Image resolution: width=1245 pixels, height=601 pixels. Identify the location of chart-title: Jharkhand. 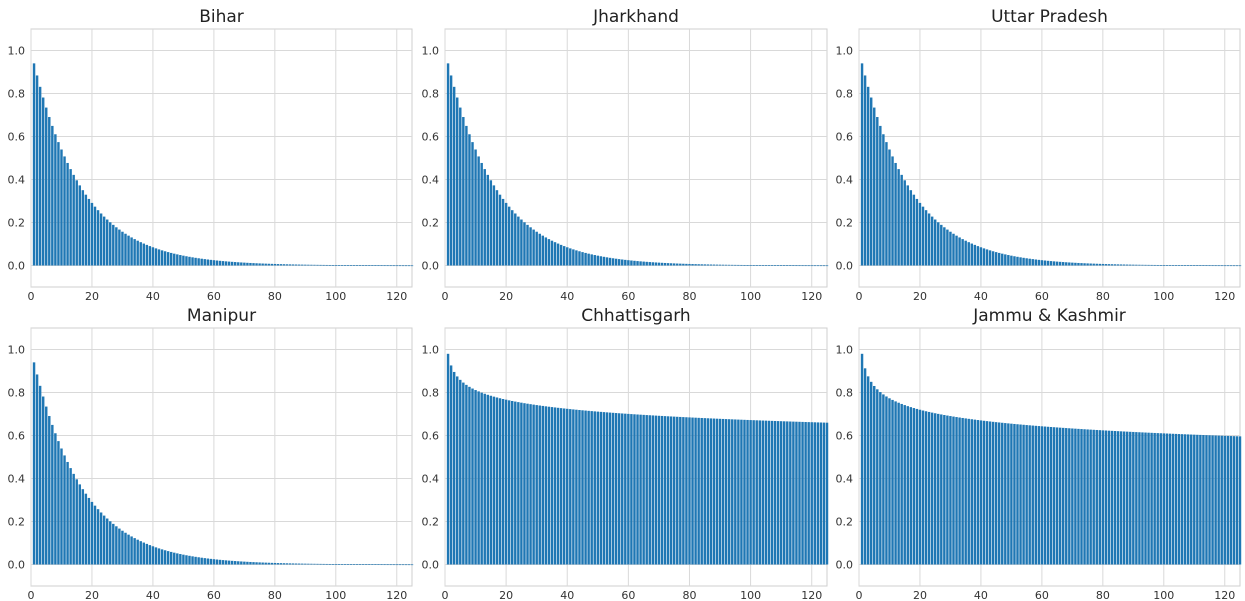
(635, 17).